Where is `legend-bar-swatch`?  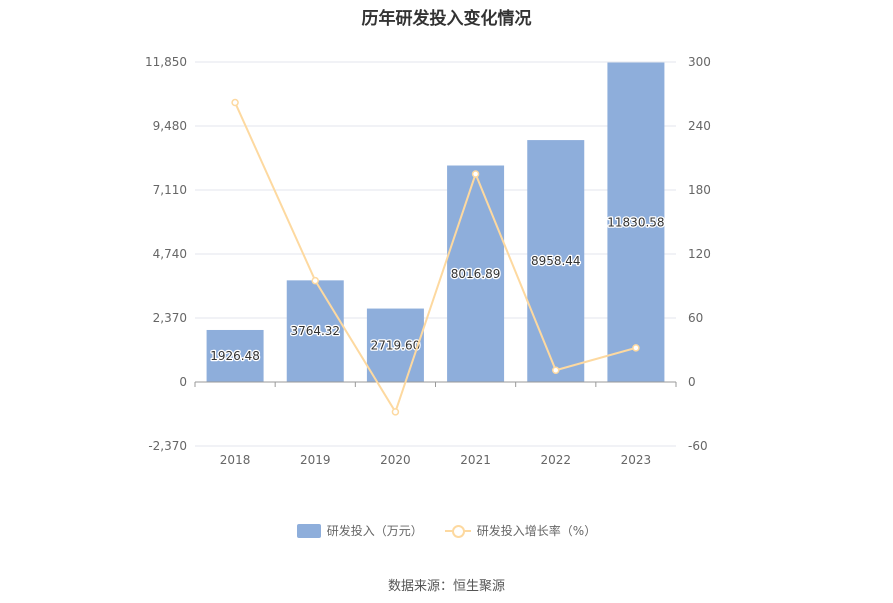 legend-bar-swatch is located at coordinates (308, 530).